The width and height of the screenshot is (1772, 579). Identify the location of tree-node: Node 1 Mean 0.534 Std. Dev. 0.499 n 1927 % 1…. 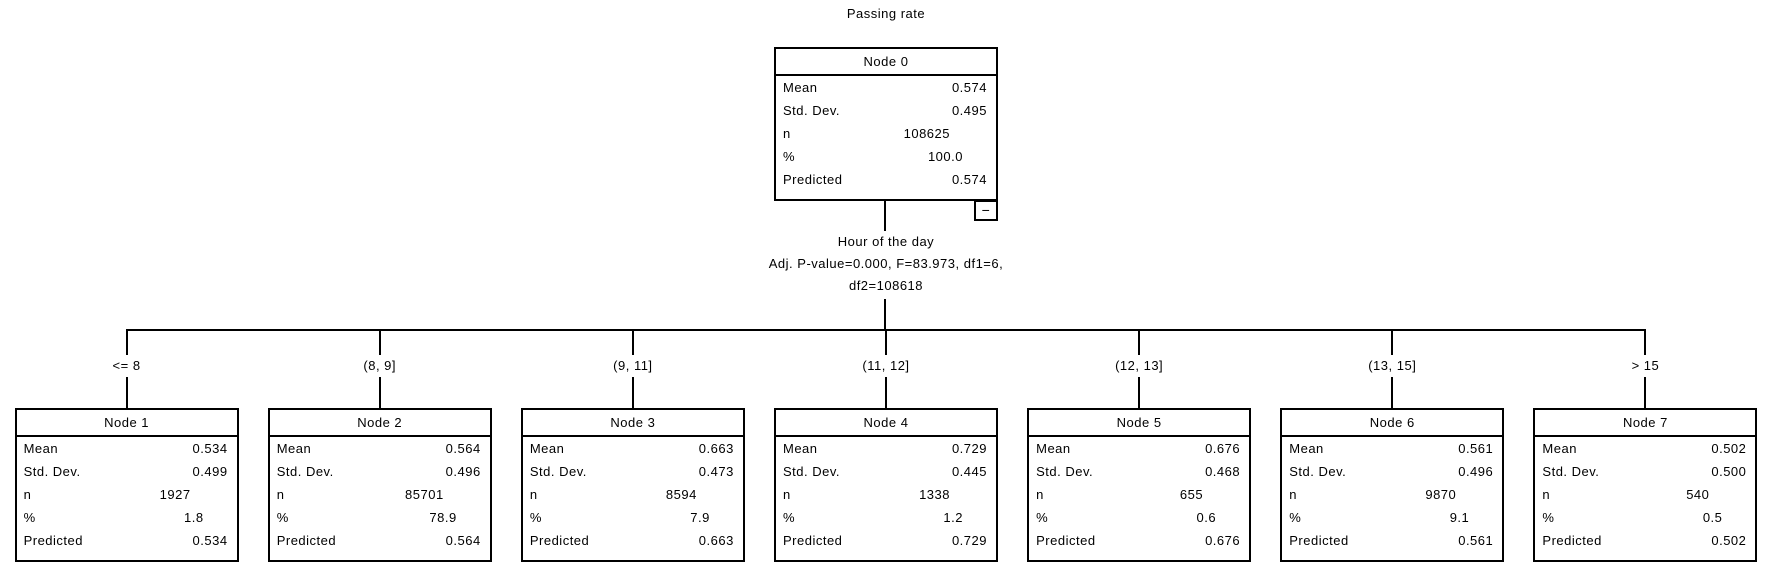
(126, 485).